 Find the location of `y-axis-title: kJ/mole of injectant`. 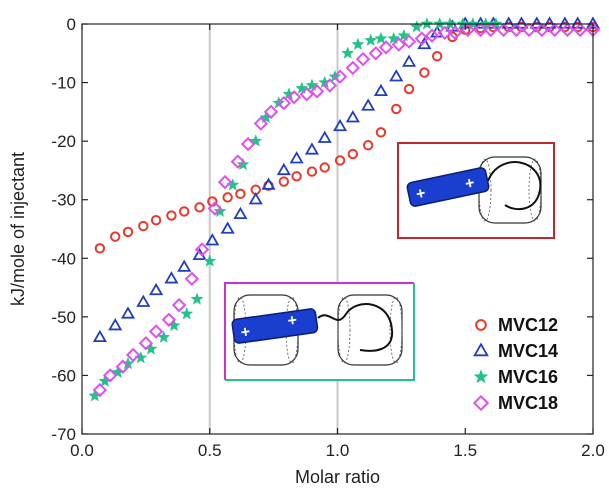

y-axis-title: kJ/mole of injectant is located at coordinates (18, 229).